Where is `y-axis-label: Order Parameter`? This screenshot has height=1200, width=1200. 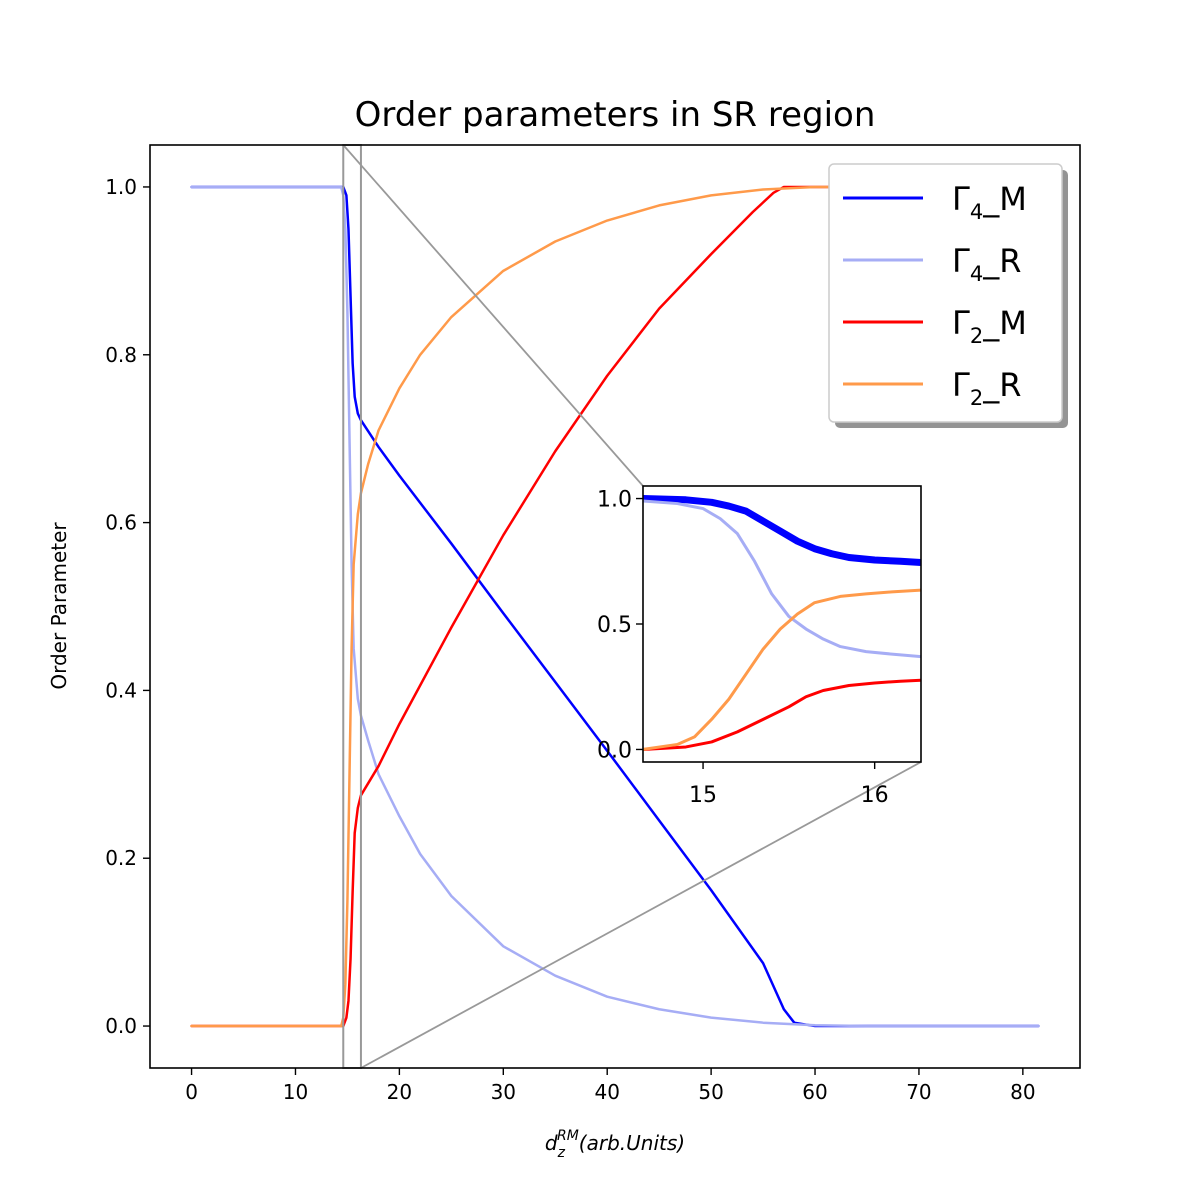
y-axis-label: Order Parameter is located at coordinates (59, 606).